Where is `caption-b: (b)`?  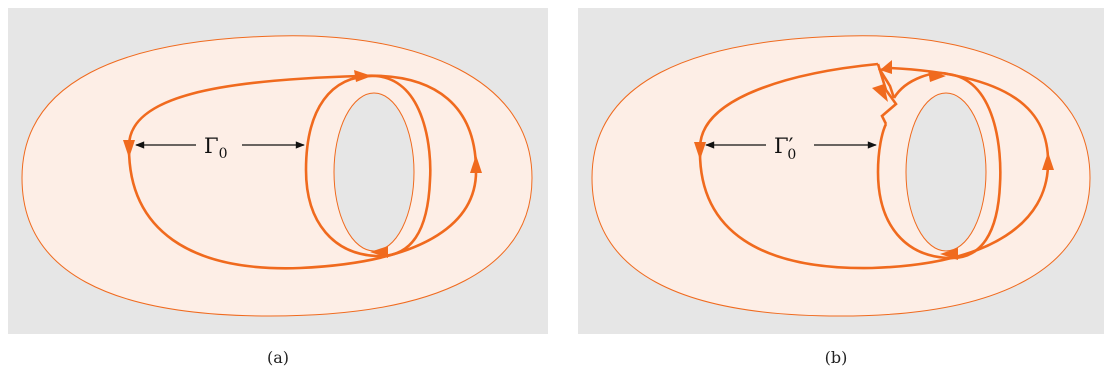
caption-b: (b) is located at coordinates (836, 357).